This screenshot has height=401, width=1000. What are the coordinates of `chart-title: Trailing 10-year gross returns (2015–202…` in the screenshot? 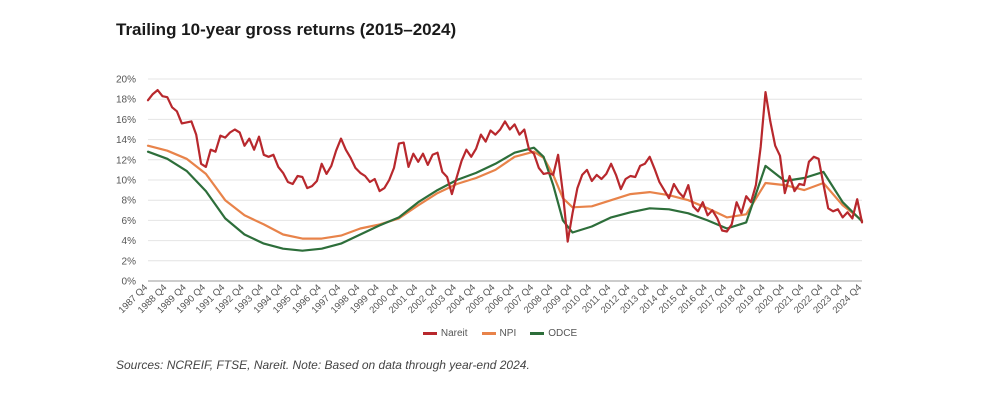 It's located at (286, 29).